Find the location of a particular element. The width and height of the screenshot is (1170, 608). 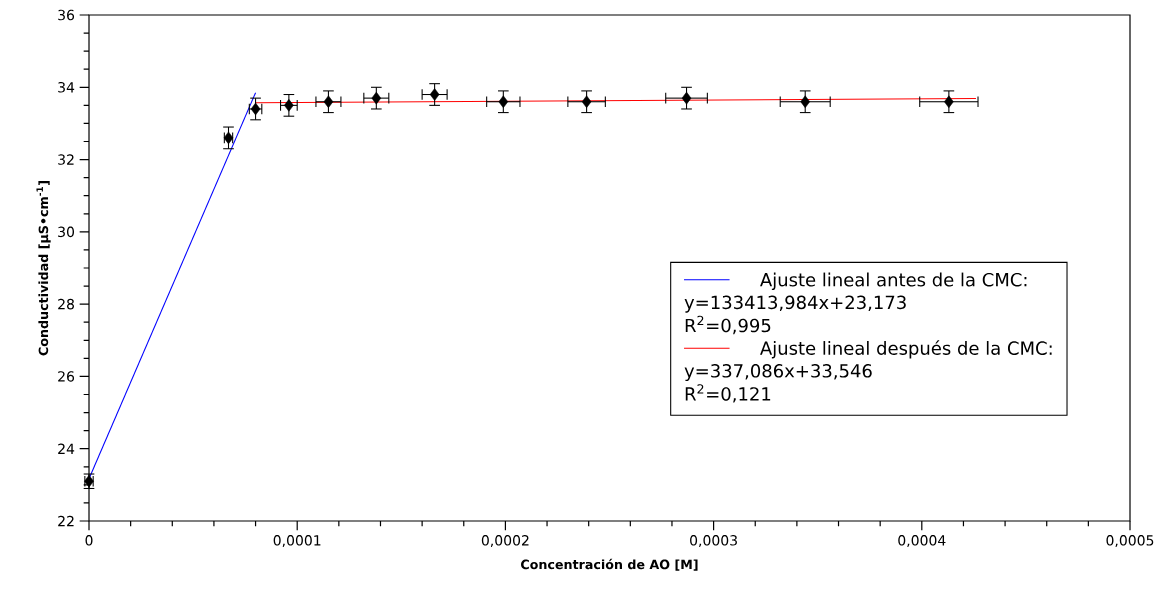

y-tick-label: 24 is located at coordinates (66, 448).